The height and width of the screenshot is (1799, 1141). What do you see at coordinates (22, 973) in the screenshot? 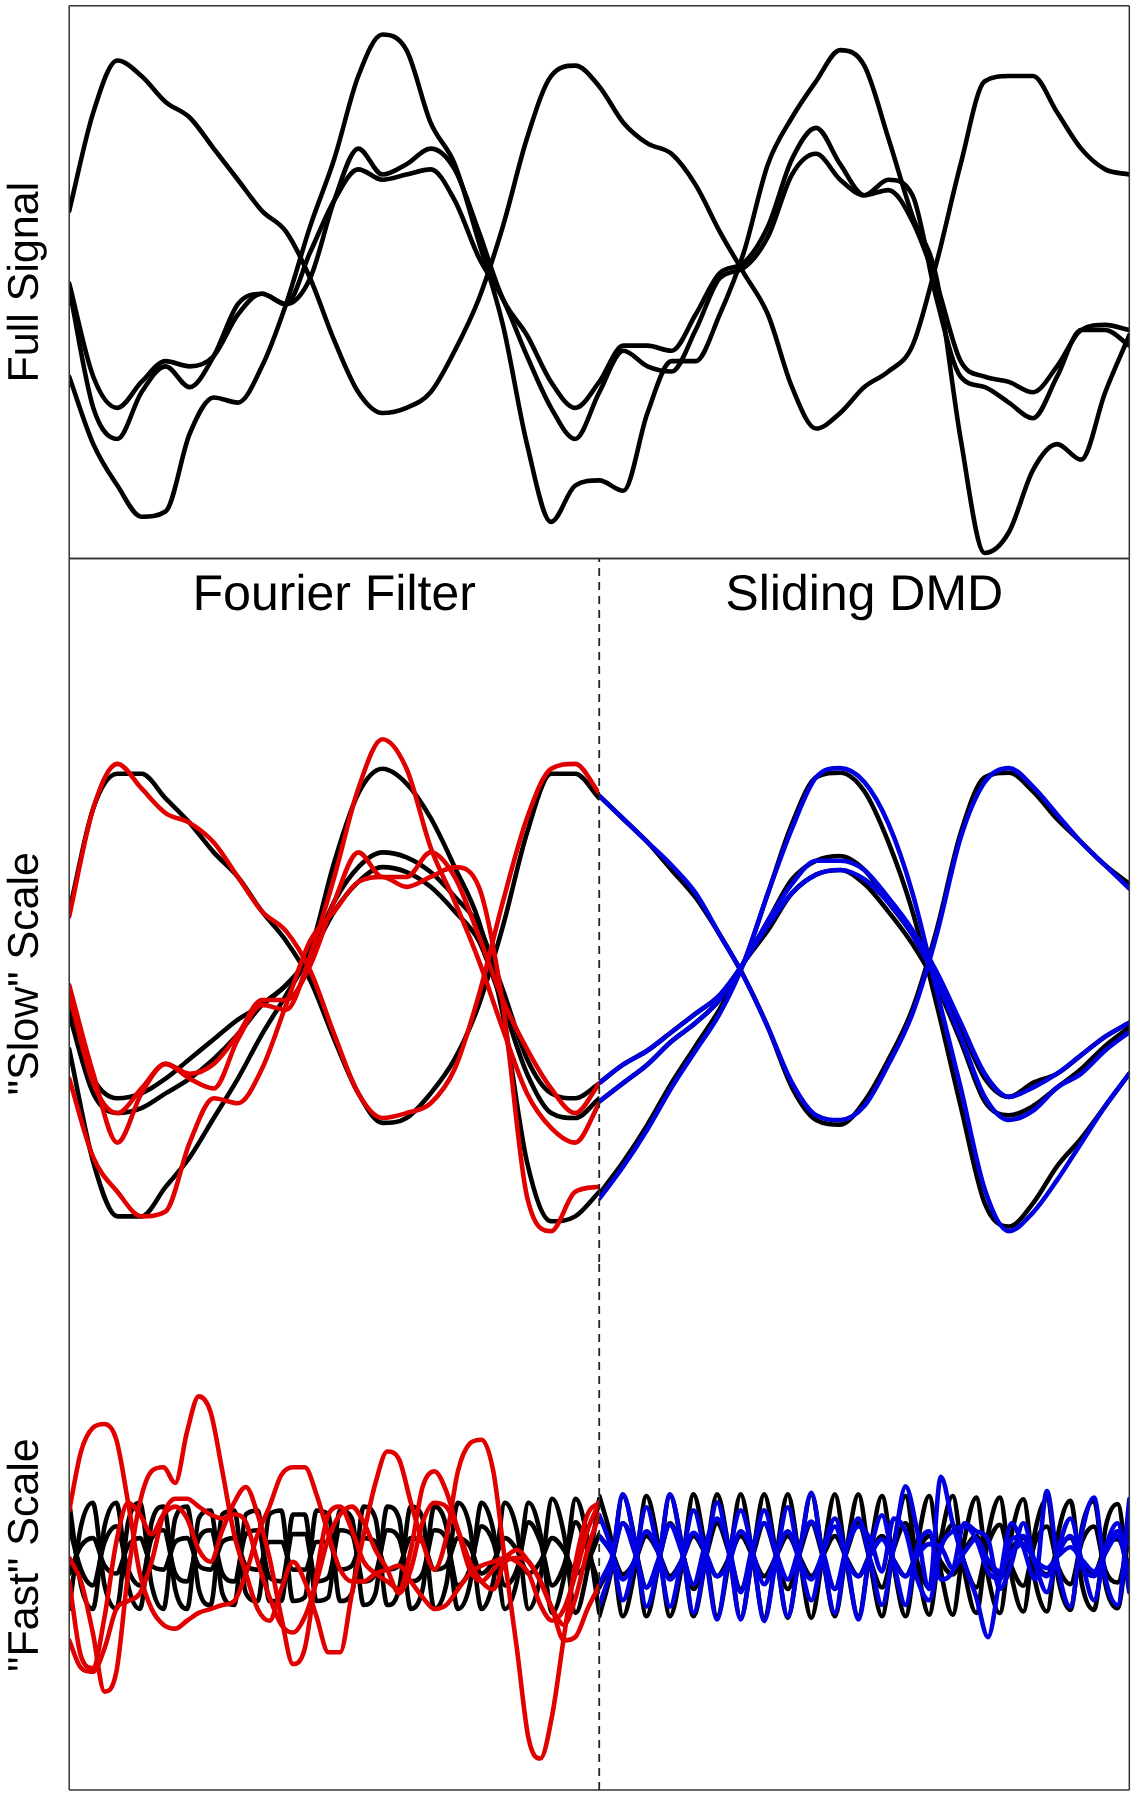
I see `y-axis-title: "Slow" Scale` at bounding box center [22, 973].